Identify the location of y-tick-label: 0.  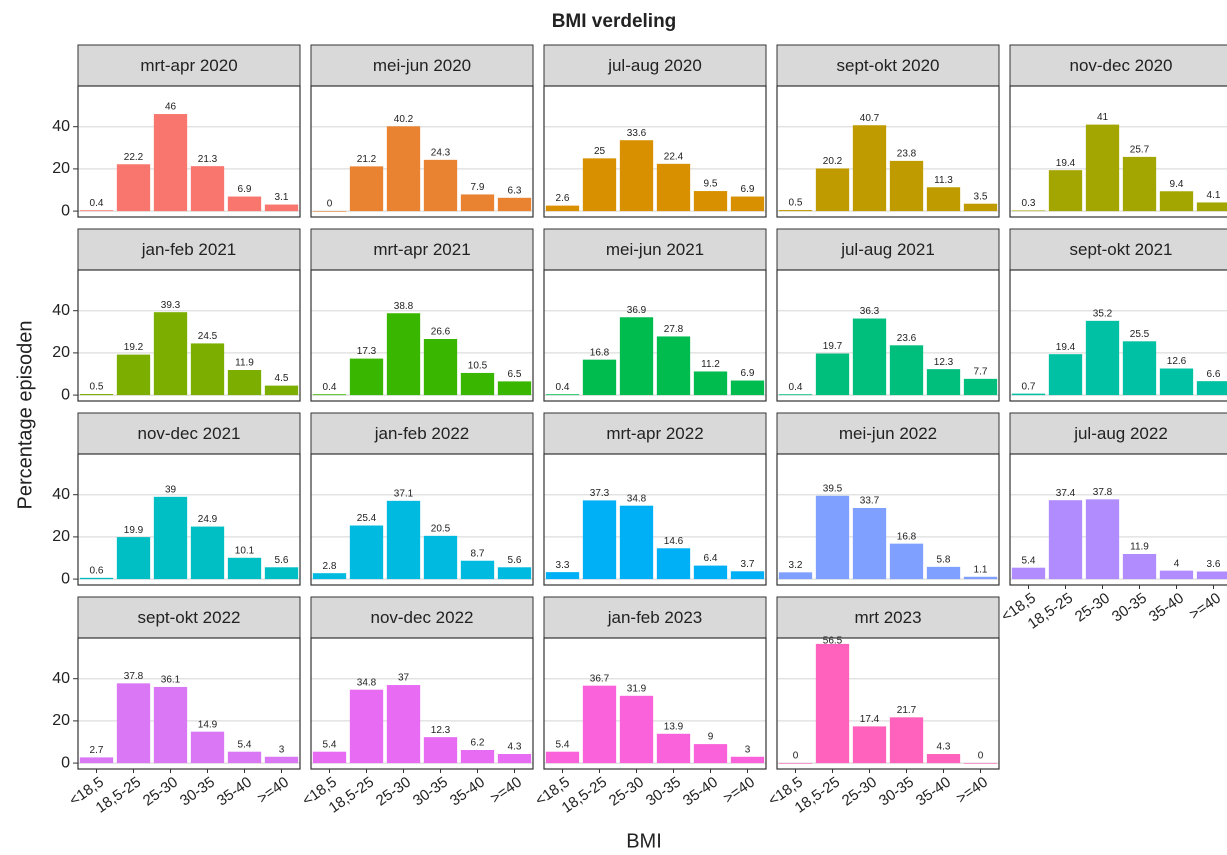
(65, 394).